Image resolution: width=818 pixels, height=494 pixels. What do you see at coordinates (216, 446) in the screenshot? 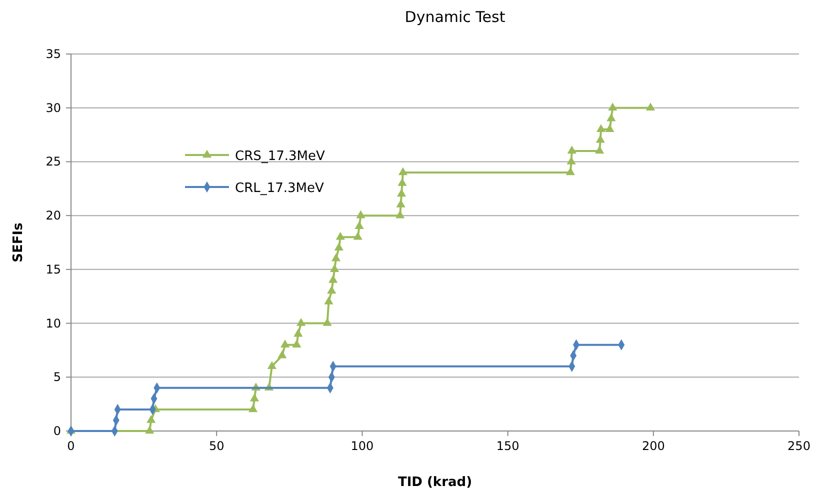
I see `x-tick-label: 50` at bounding box center [216, 446].